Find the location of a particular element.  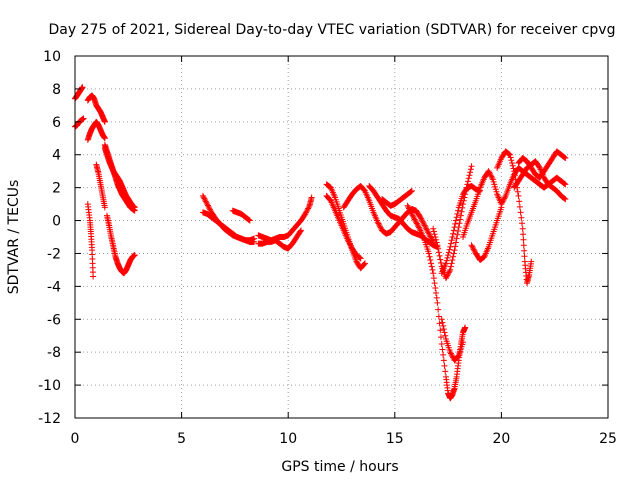

y-tick-label: 4 is located at coordinates (56, 156).